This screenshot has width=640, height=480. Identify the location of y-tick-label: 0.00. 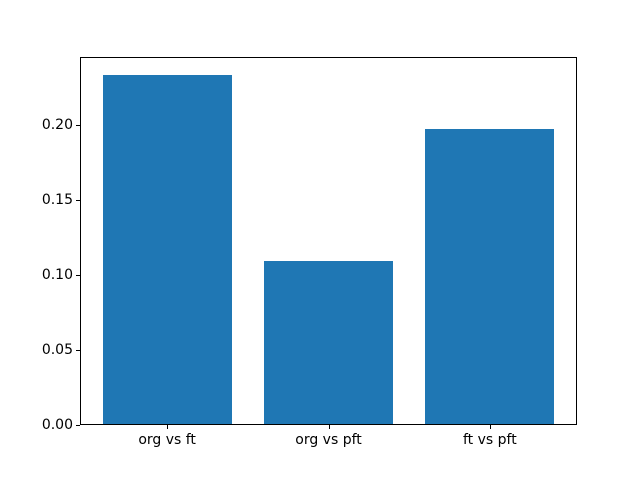
(57, 425).